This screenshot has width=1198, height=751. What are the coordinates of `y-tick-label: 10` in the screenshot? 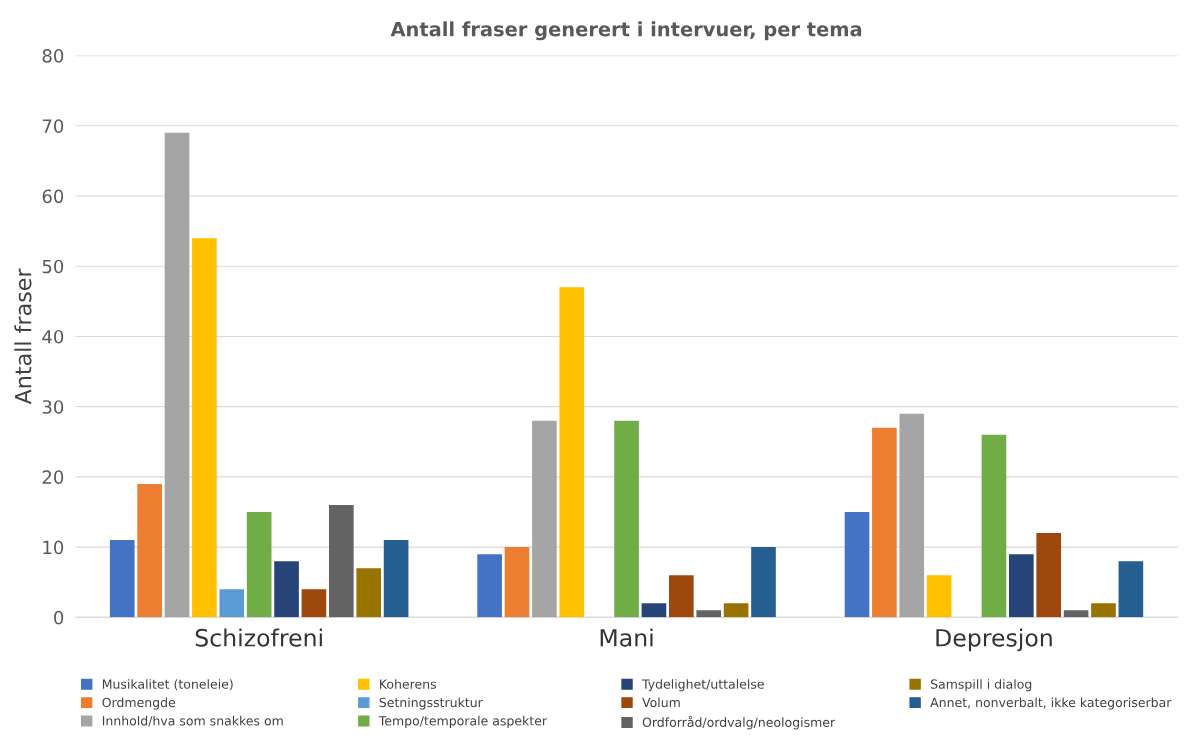 It's located at (53, 547).